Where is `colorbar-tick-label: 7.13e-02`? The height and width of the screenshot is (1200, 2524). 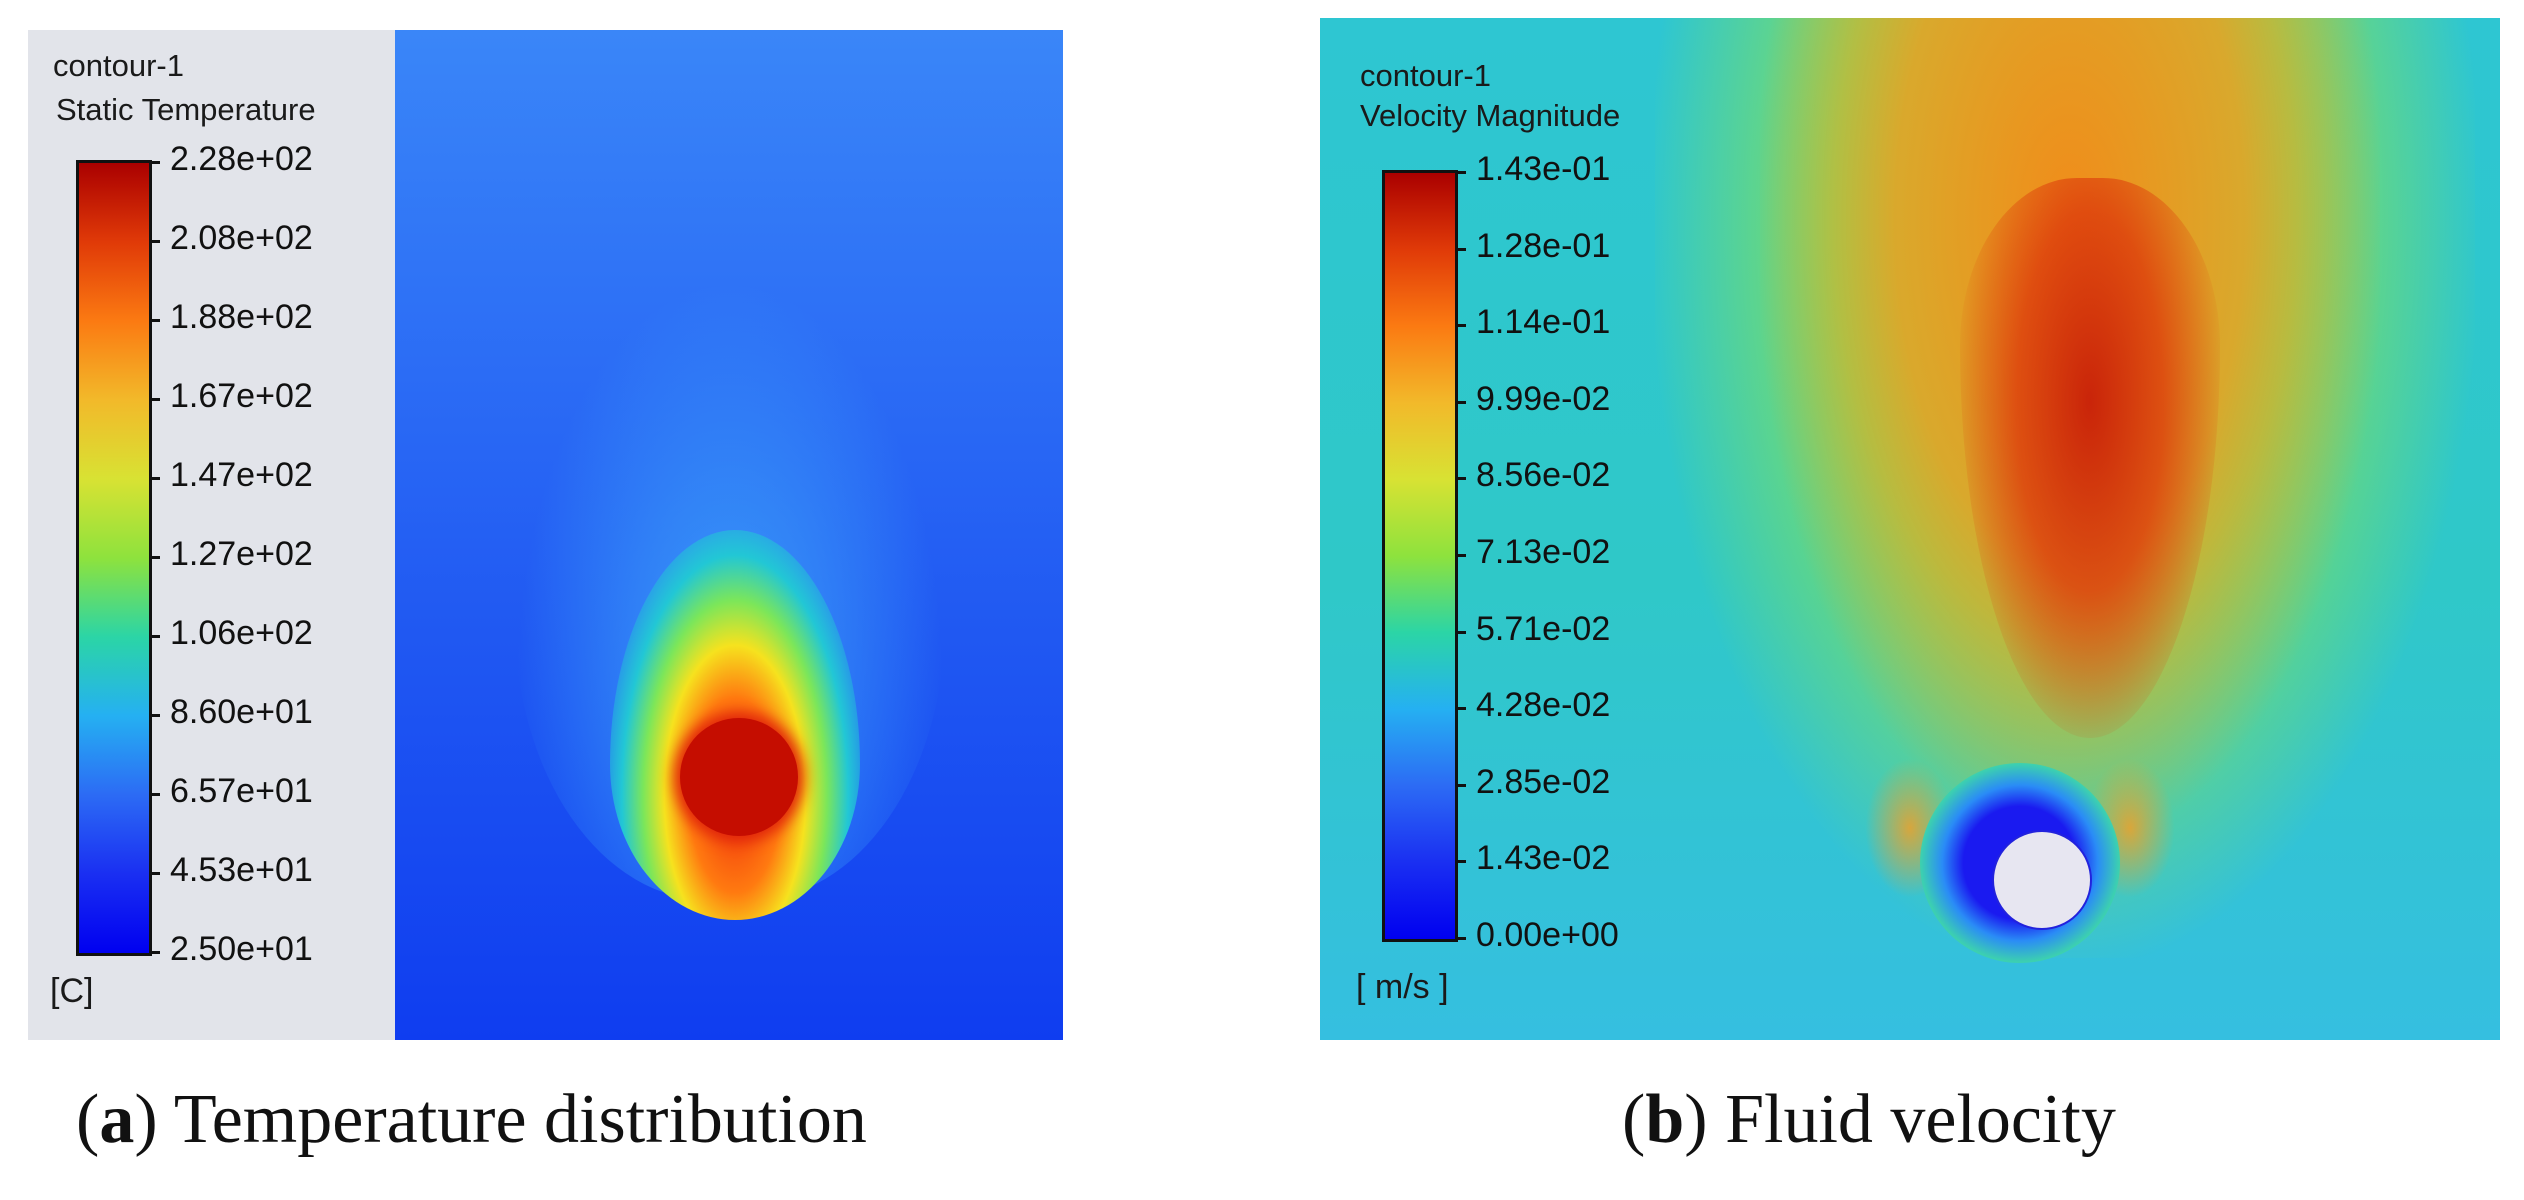
colorbar-tick-label: 7.13e-02 is located at coordinates (1543, 552).